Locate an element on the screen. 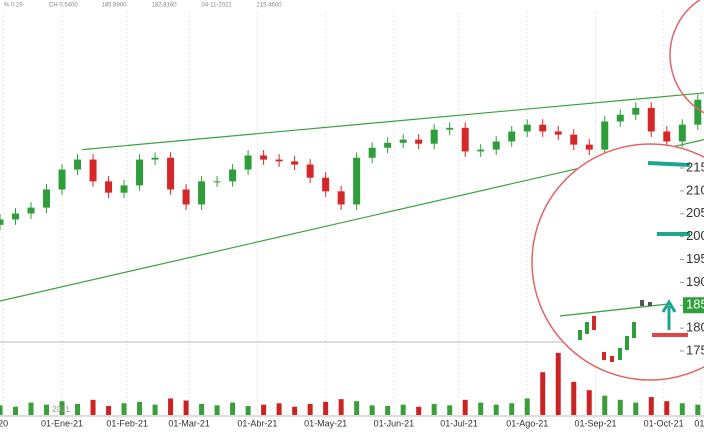 This screenshot has height=432, width=704. header-item: % 0.29 is located at coordinates (13, 6).